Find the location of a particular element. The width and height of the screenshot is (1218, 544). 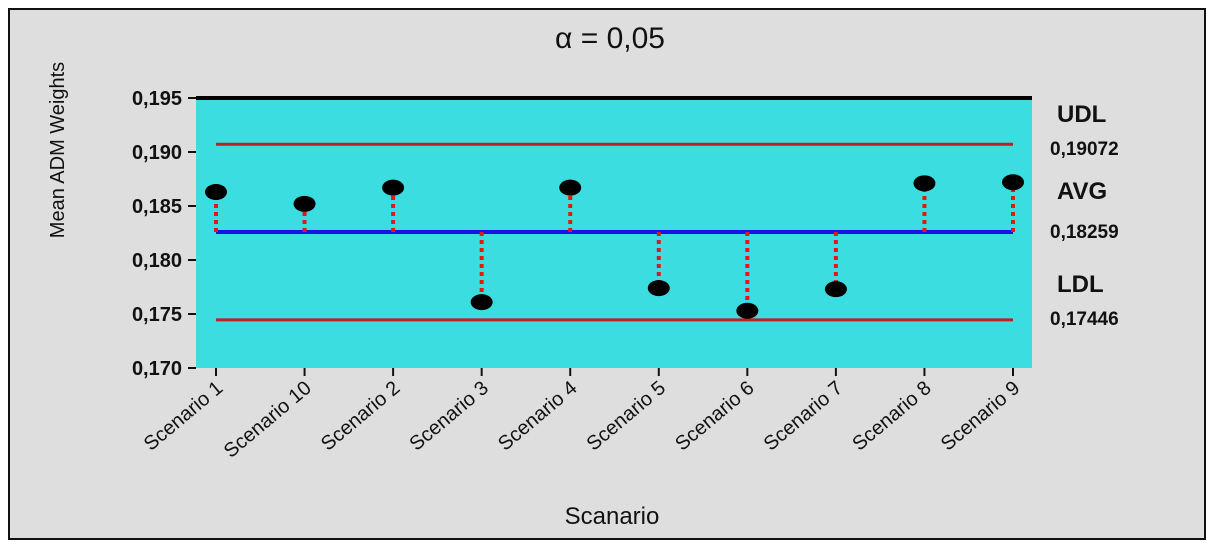

x-tick-label: Scenario 5 is located at coordinates (626, 416).